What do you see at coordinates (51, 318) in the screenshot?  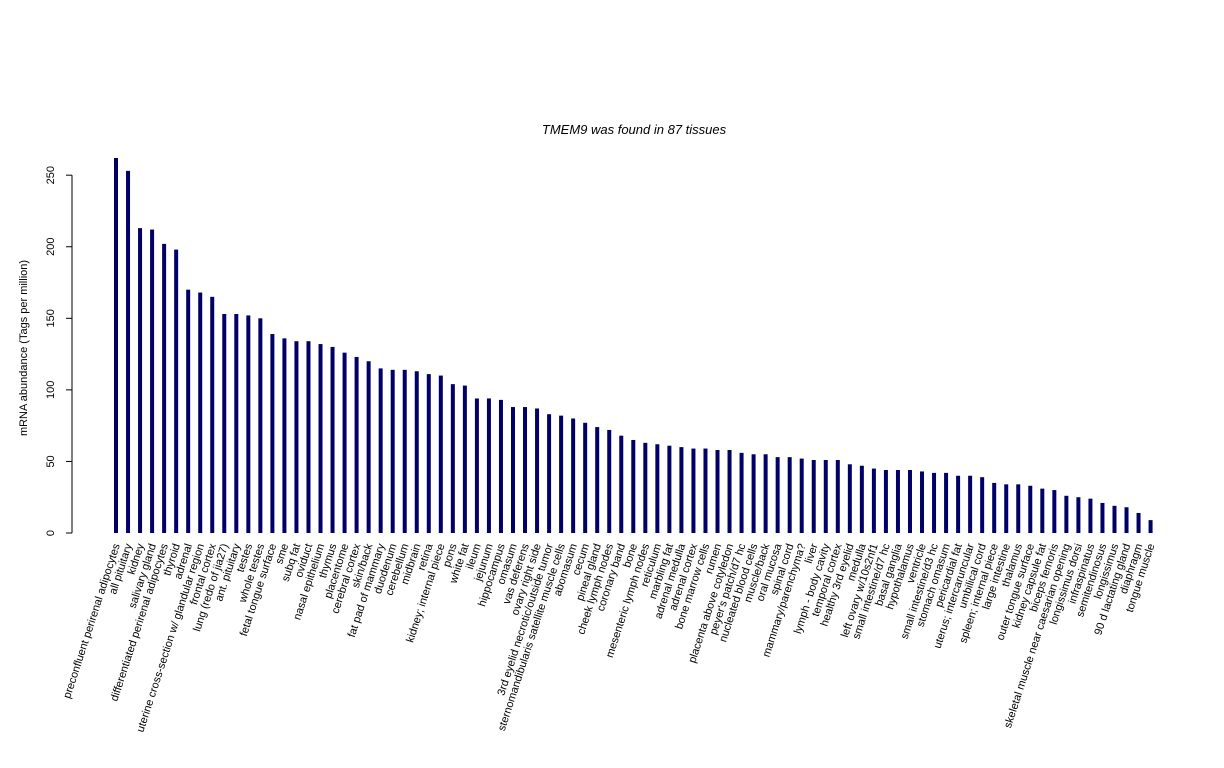 I see `y-tick-label: 150` at bounding box center [51, 318].